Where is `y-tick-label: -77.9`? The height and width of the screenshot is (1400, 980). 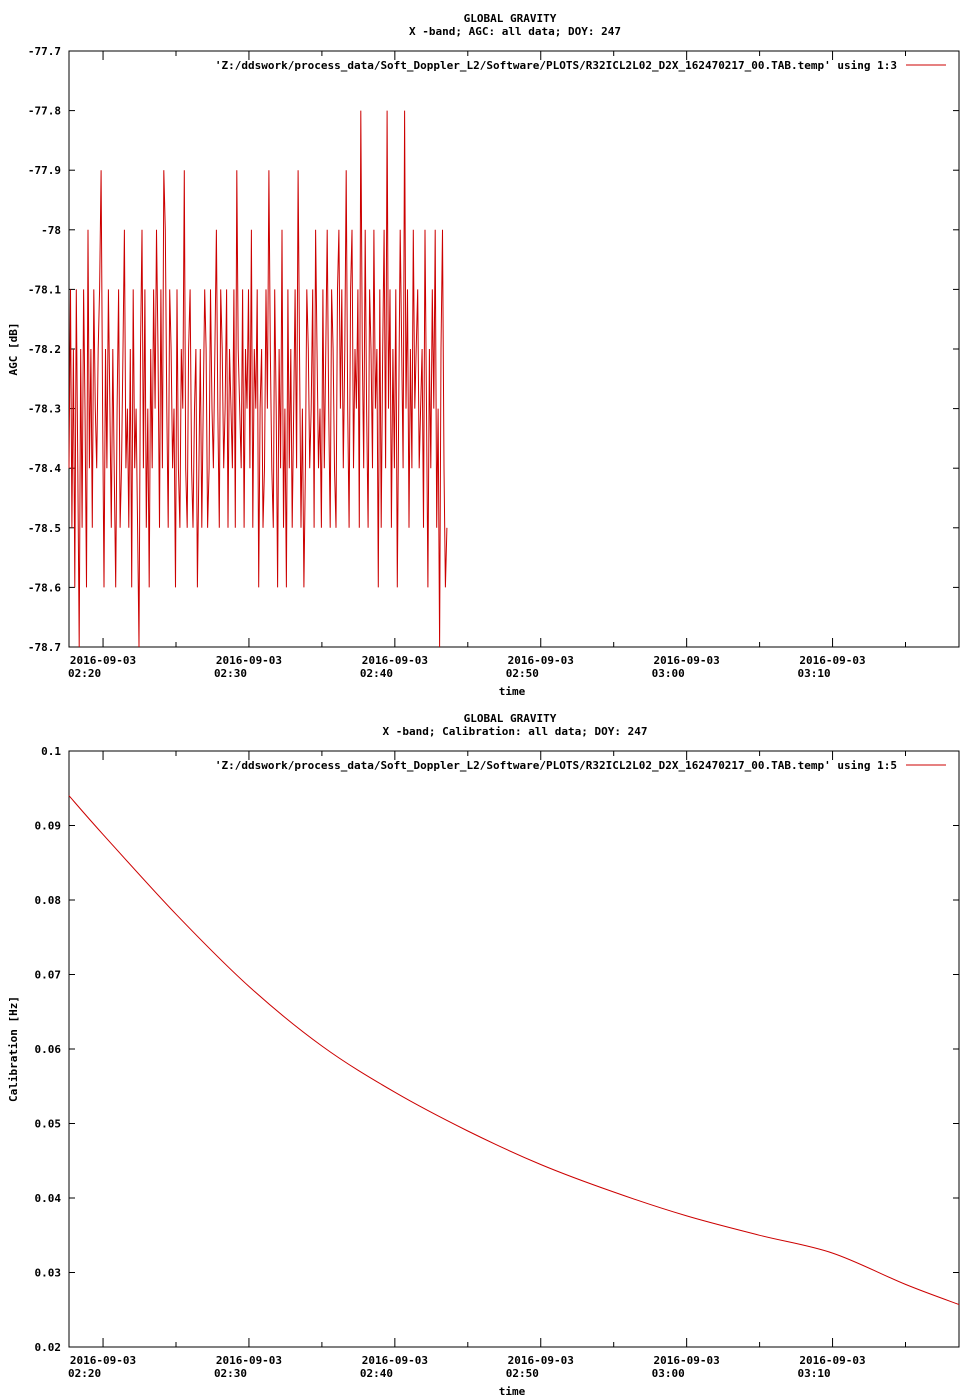 y-tick-label: -77.9 is located at coordinates (44, 170).